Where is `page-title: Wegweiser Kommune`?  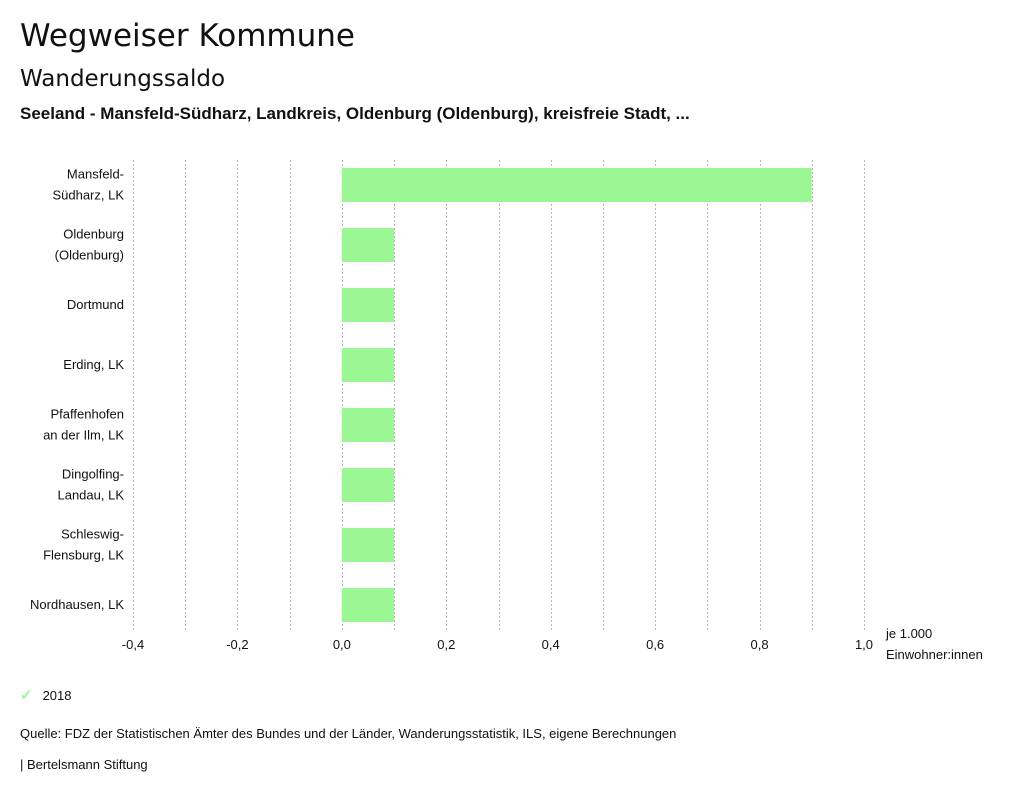 page-title: Wegweiser Kommune is located at coordinates (187, 36).